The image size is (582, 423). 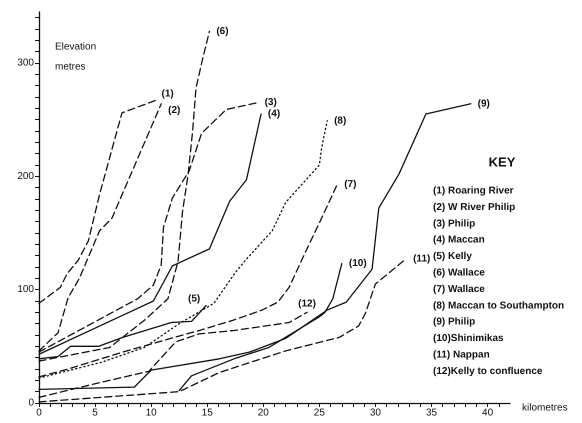 I want to click on annotation: (1) Roaring River, so click(x=473, y=191).